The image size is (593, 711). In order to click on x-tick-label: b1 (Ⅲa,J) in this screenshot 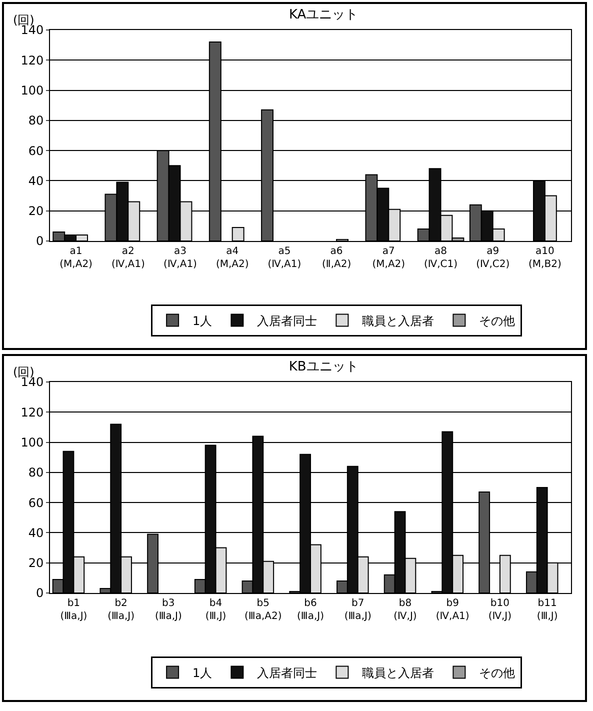, I will do `click(74, 610)`.